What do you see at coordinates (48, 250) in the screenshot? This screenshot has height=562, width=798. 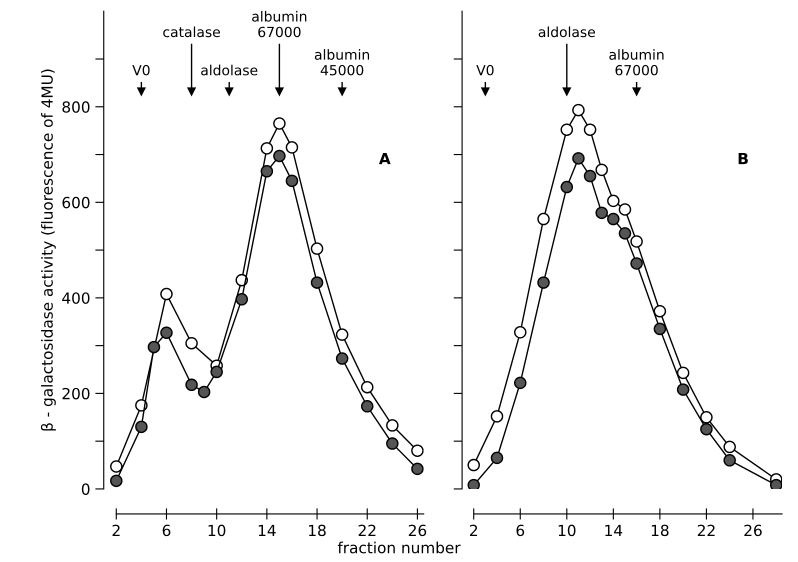 I see `y-axis-title: β - galactosidase activity (fluorescence of 4MU)` at bounding box center [48, 250].